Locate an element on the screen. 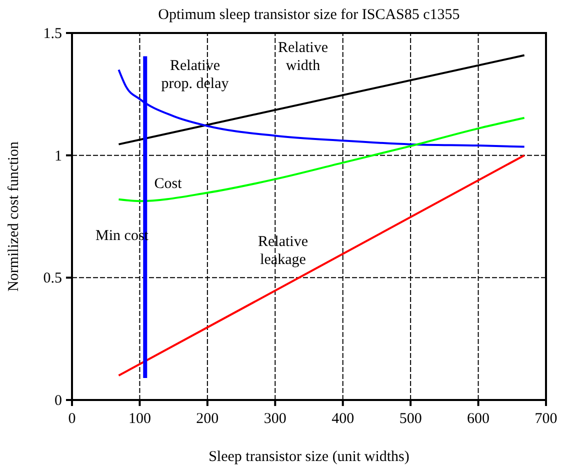 The height and width of the screenshot is (471, 562). y-tick-label: 1 is located at coordinates (58, 156).